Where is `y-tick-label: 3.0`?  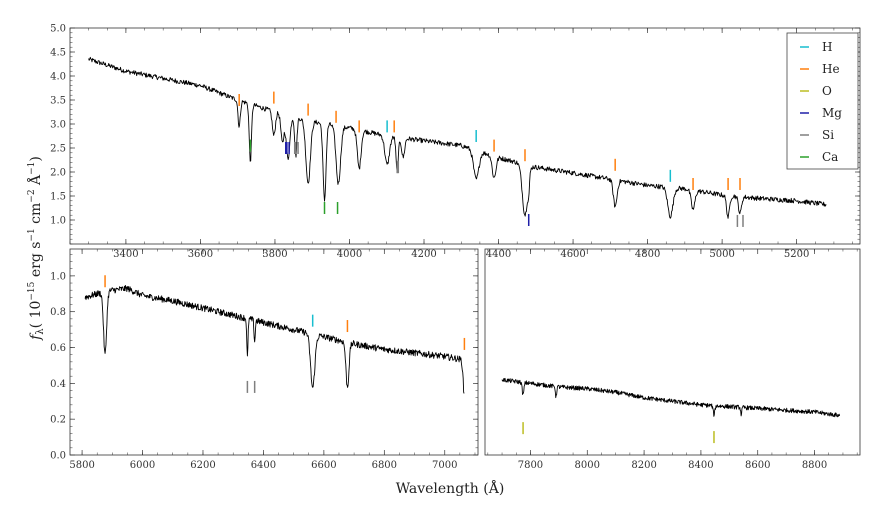 y-tick-label: 3.0 is located at coordinates (58, 125).